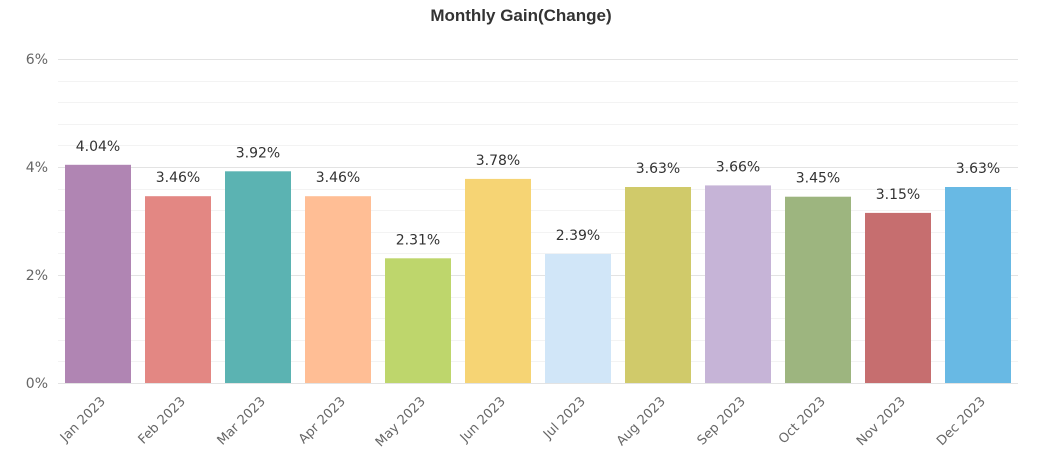 The width and height of the screenshot is (1042, 467). Describe the element at coordinates (401, 422) in the screenshot. I see `x-tick-label: May 2023` at that location.